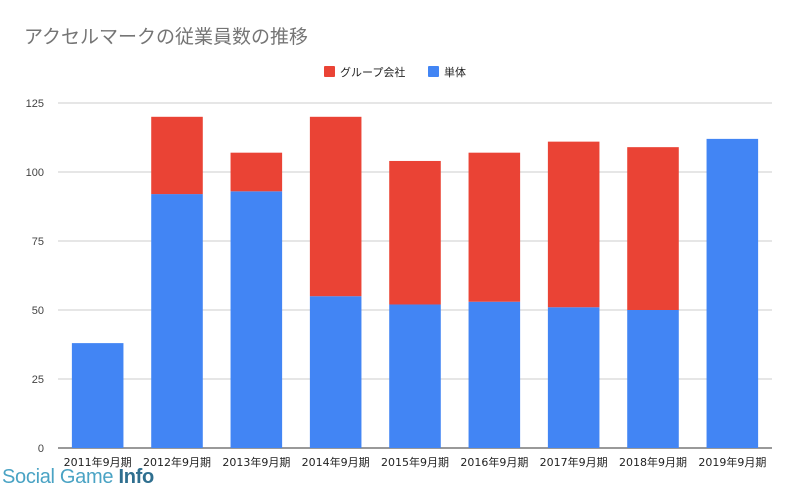 The height and width of the screenshot is (493, 798). I want to click on y-axis-tick-labels: 0 25 50 75 100 125, so click(35, 276).